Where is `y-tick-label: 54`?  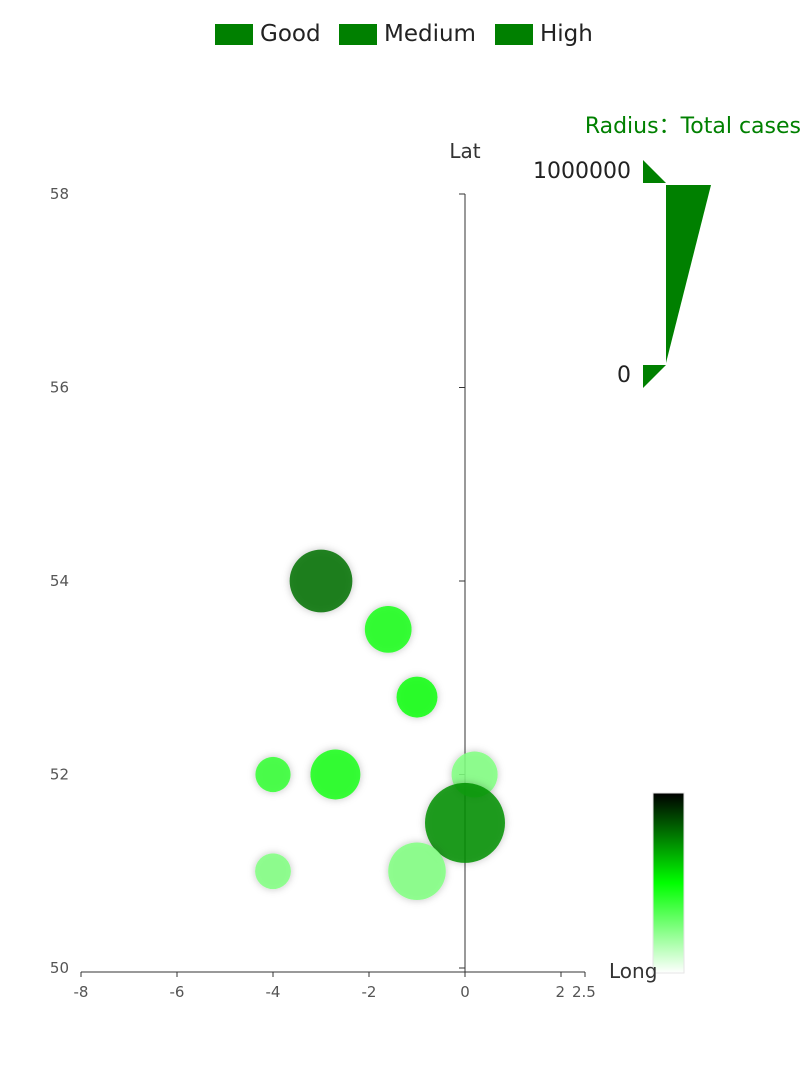 y-tick-label: 54 is located at coordinates (59, 581).